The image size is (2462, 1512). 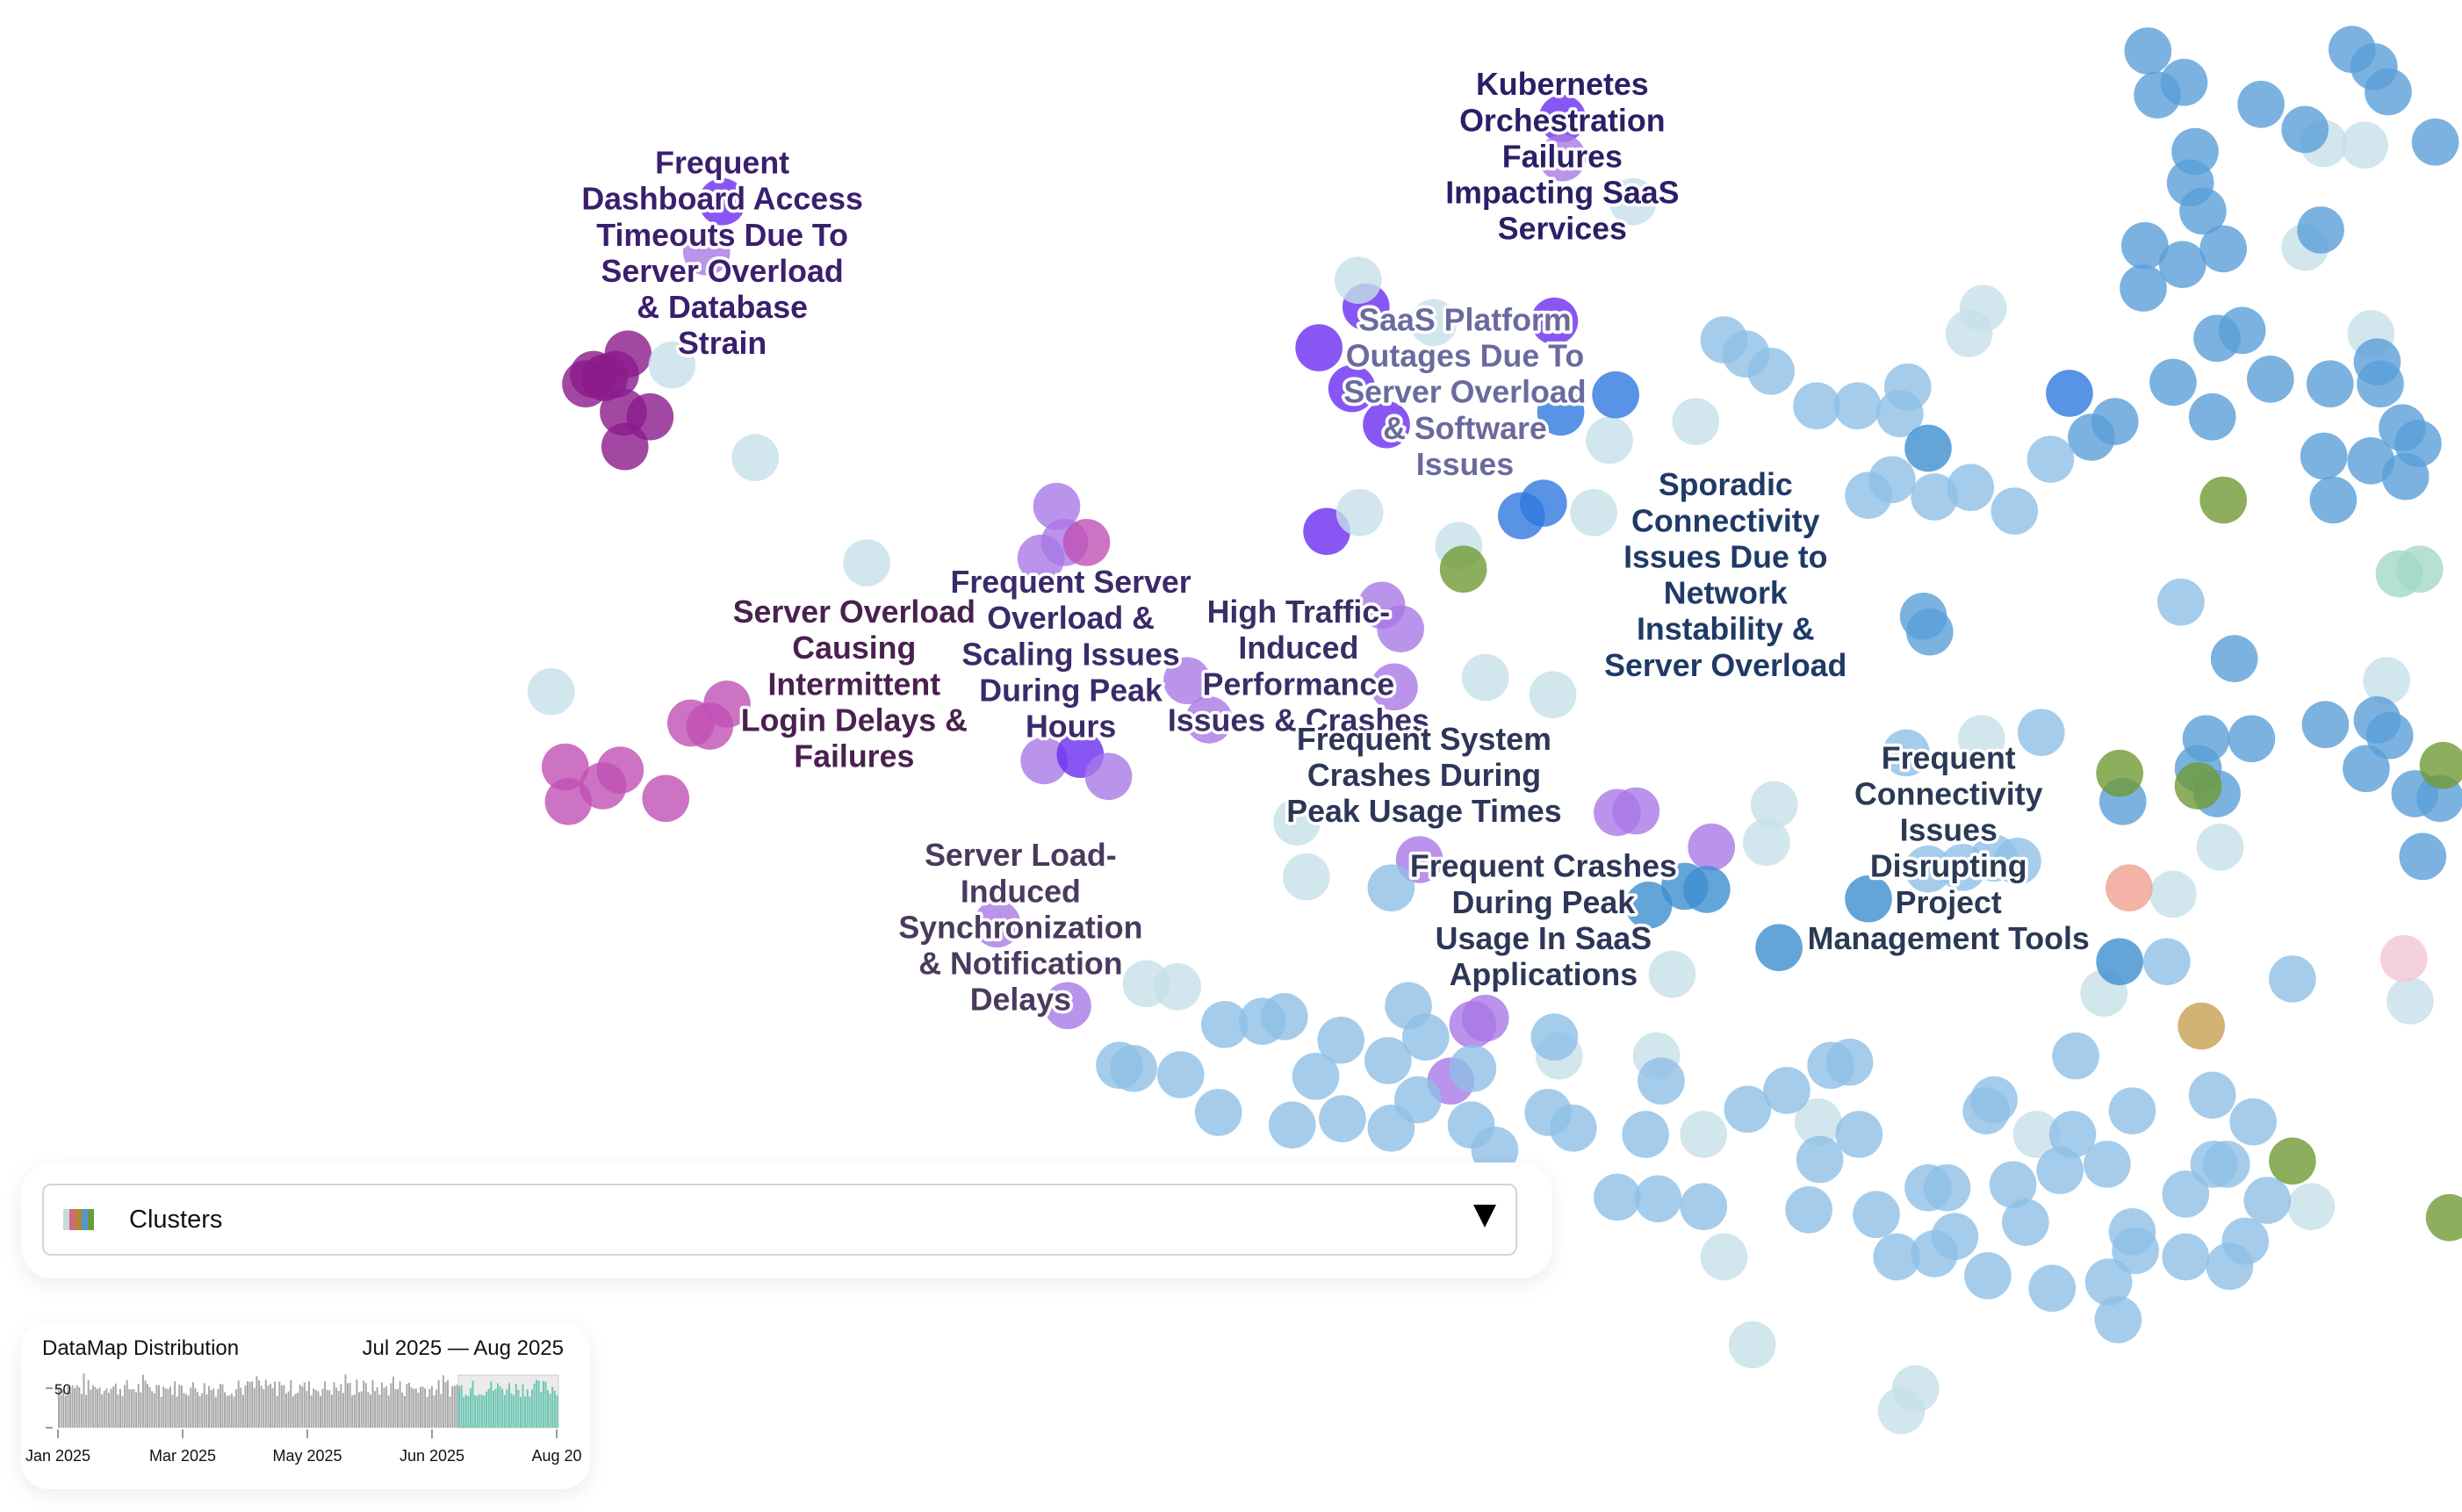 What do you see at coordinates (1484, 1216) in the screenshot?
I see `chevron-down-icon` at bounding box center [1484, 1216].